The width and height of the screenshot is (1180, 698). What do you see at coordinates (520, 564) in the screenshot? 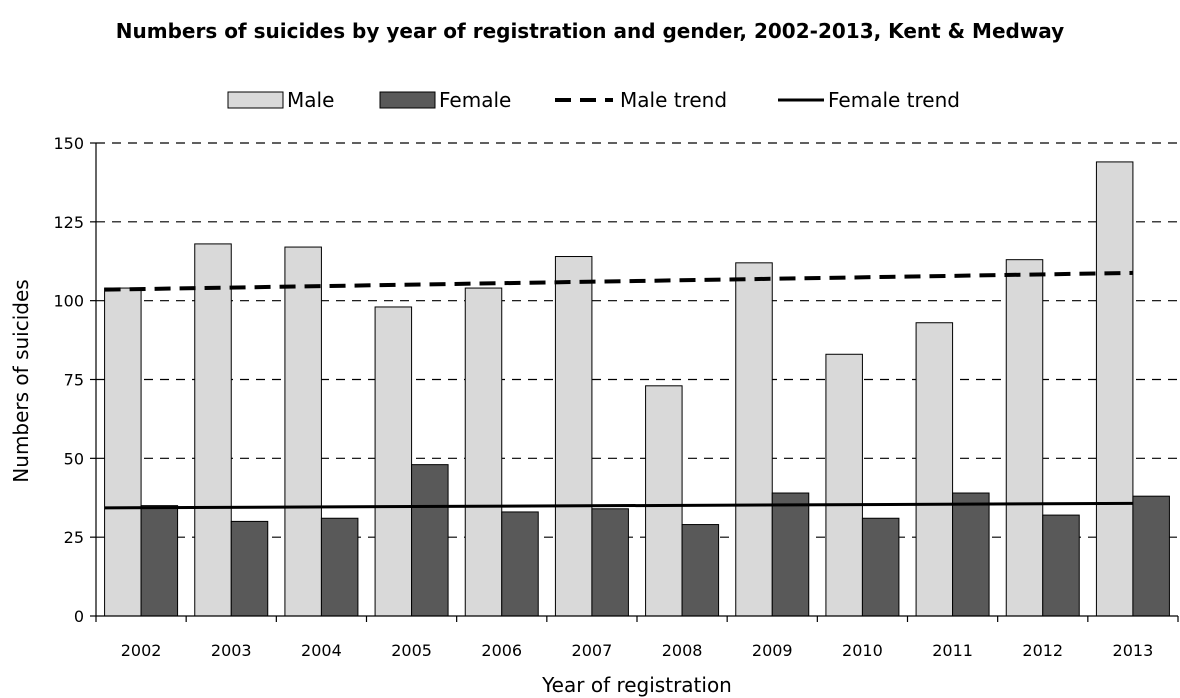
I see `bar-female-2006` at bounding box center [520, 564].